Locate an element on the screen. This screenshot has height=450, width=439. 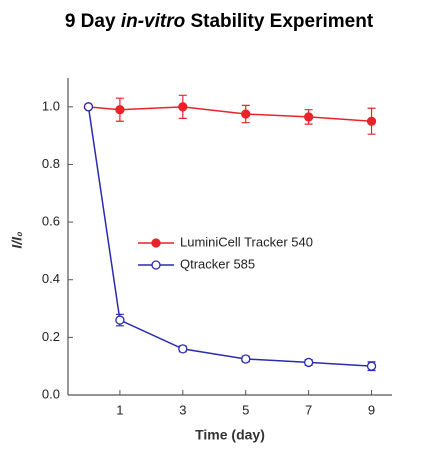
x-tick-label: 9 is located at coordinates (371, 409).